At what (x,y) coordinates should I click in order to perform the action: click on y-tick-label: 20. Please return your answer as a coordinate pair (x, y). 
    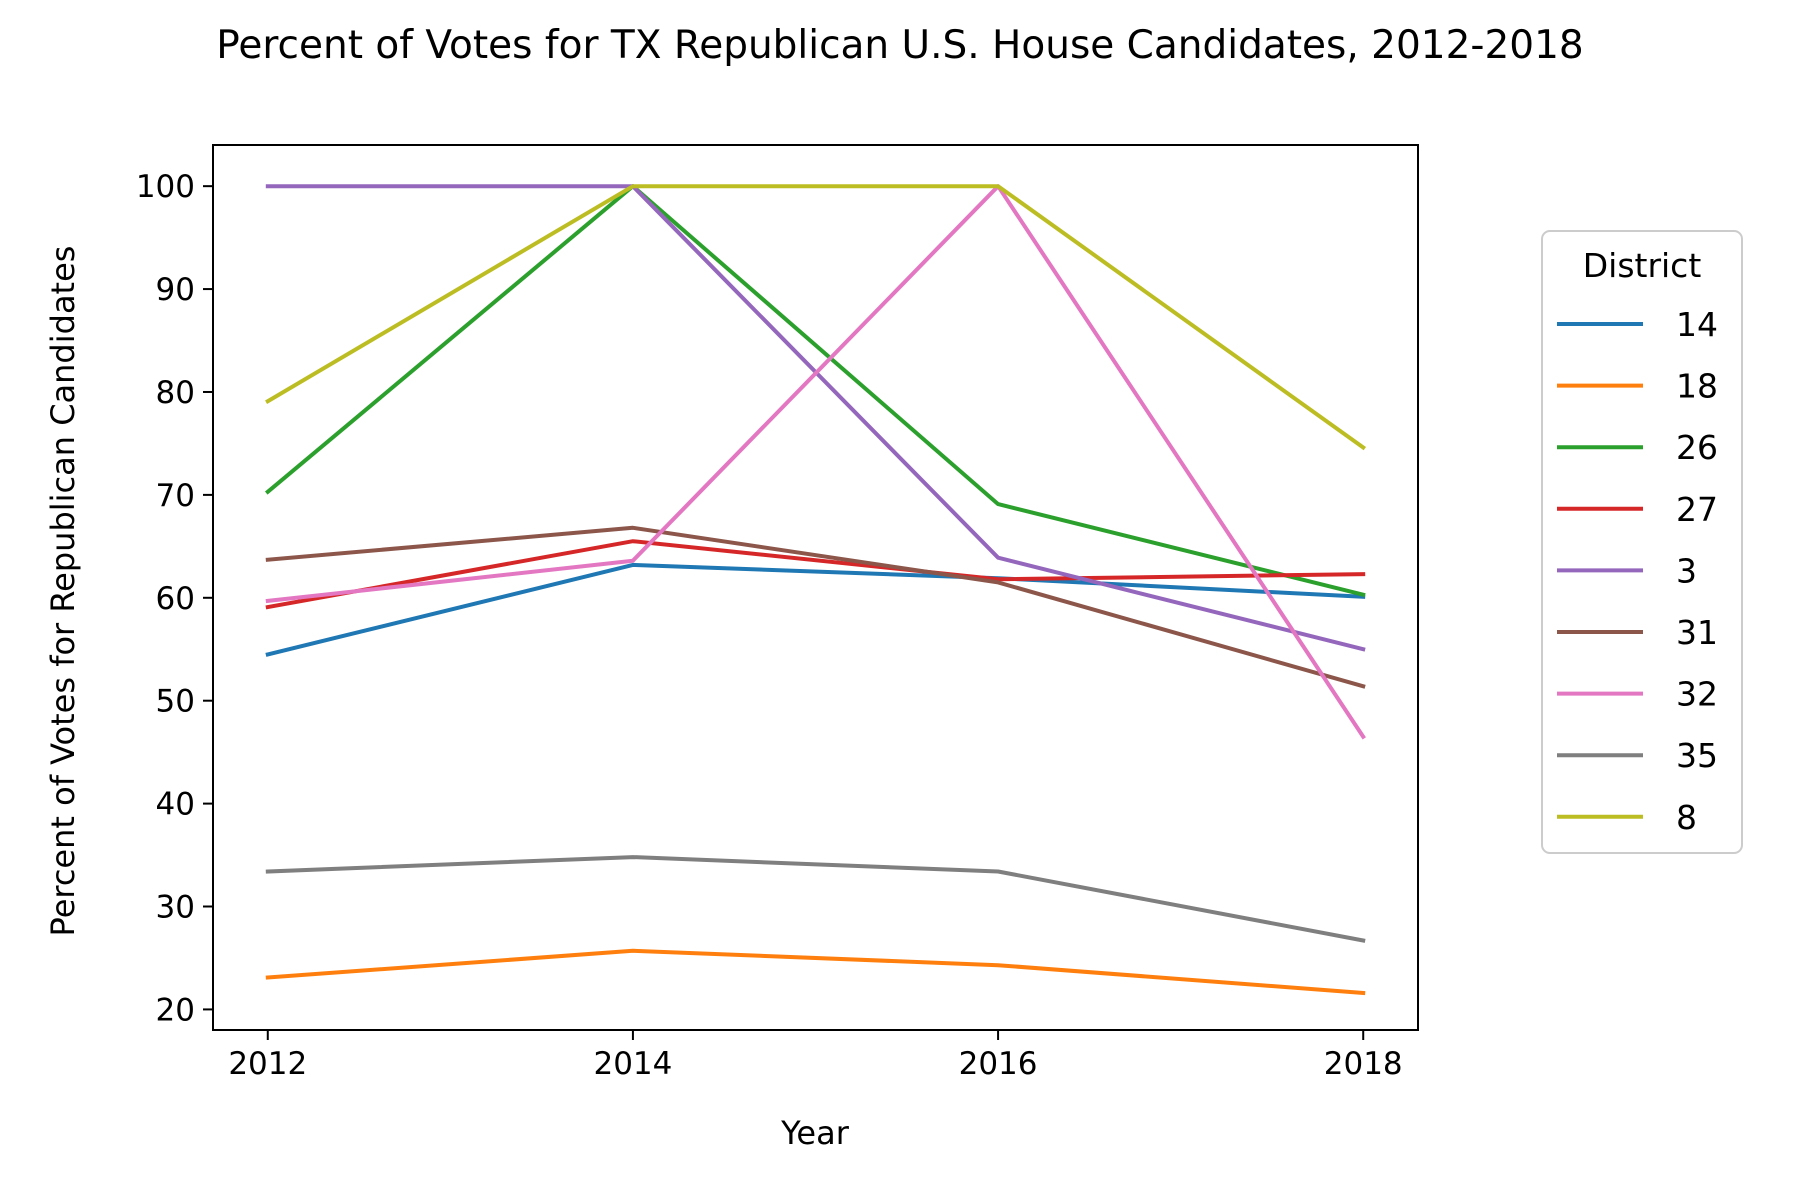
    Looking at the image, I should click on (175, 1010).